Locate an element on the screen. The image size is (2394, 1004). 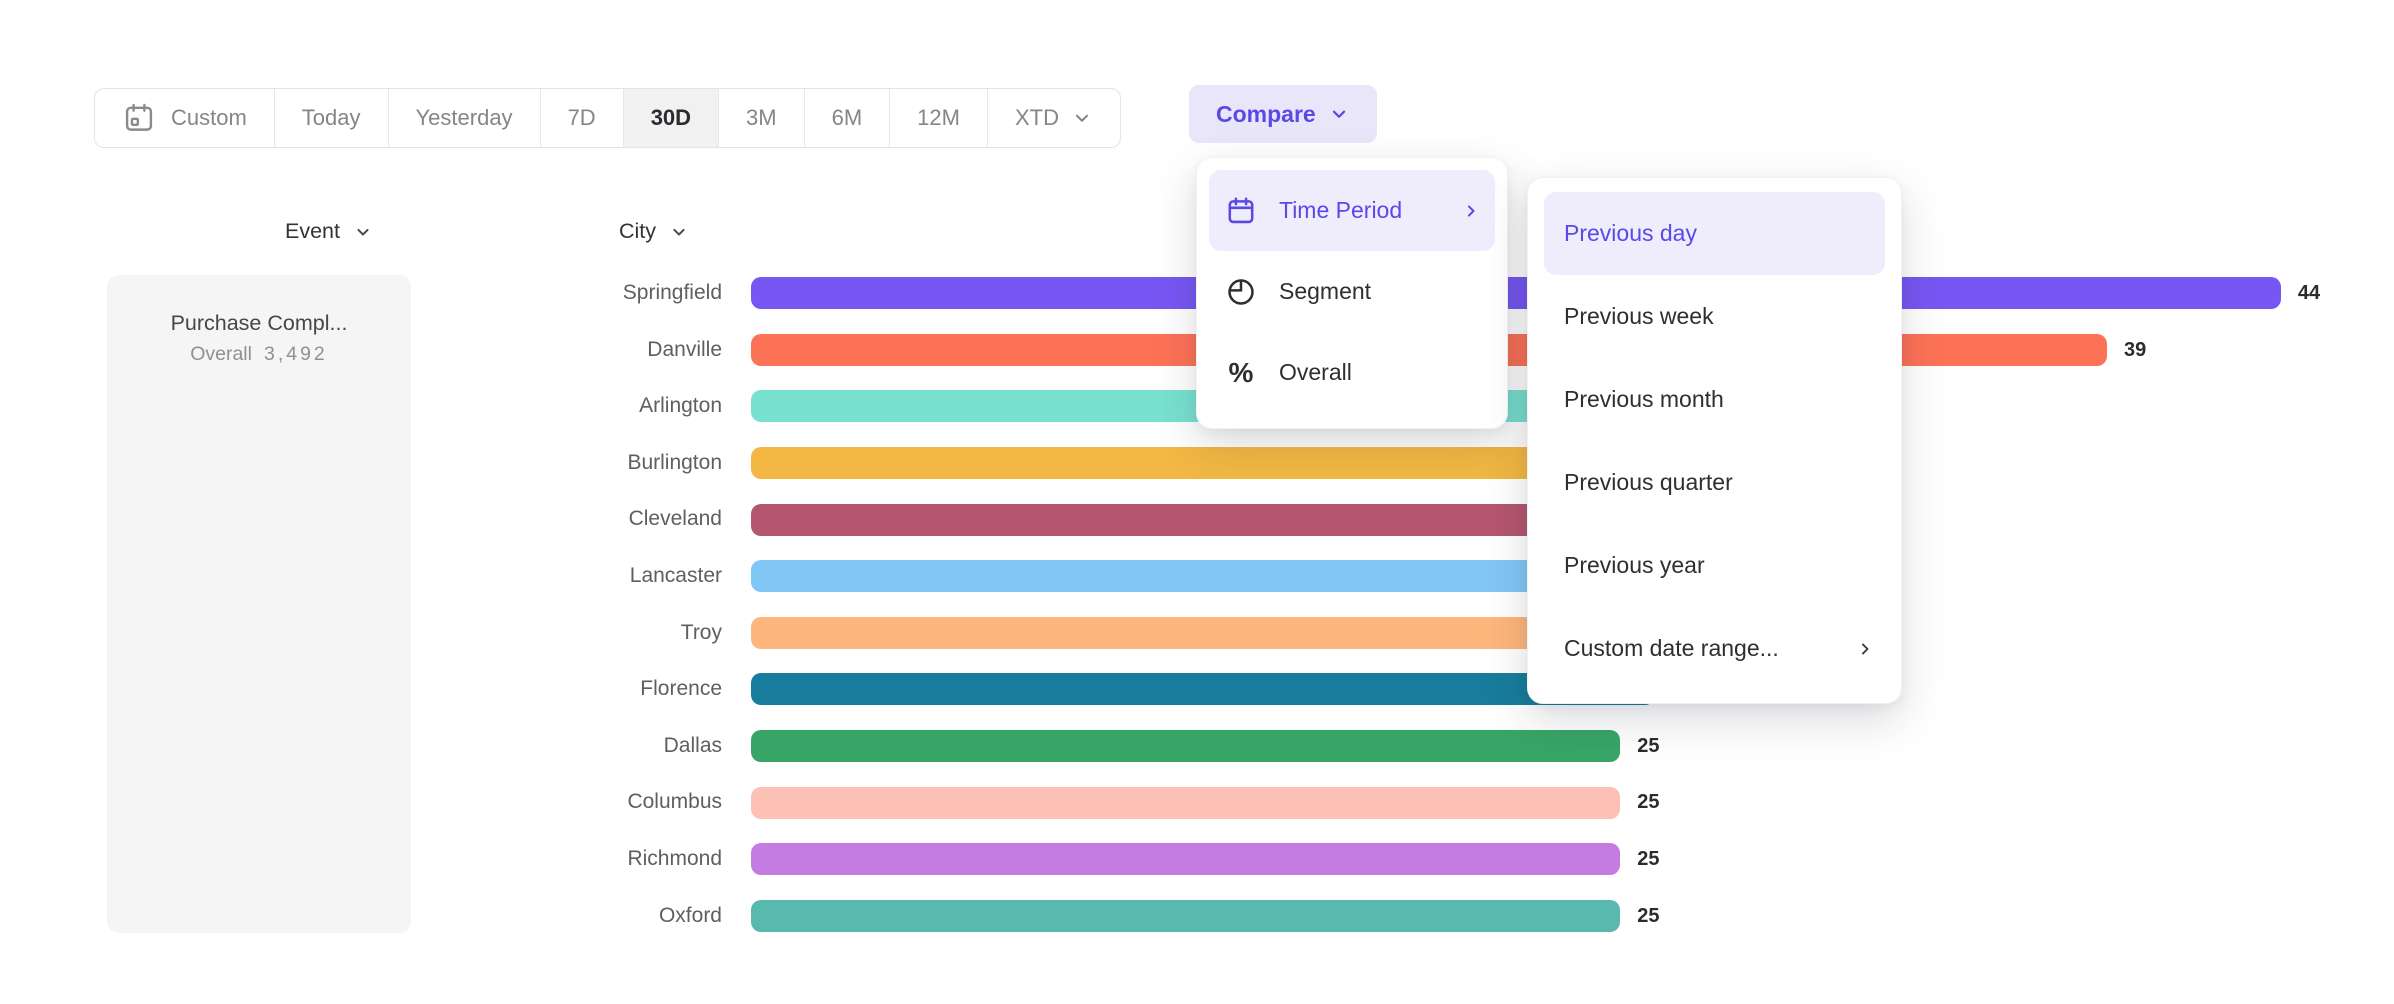
city-label: Oxford is located at coordinates (690, 915).